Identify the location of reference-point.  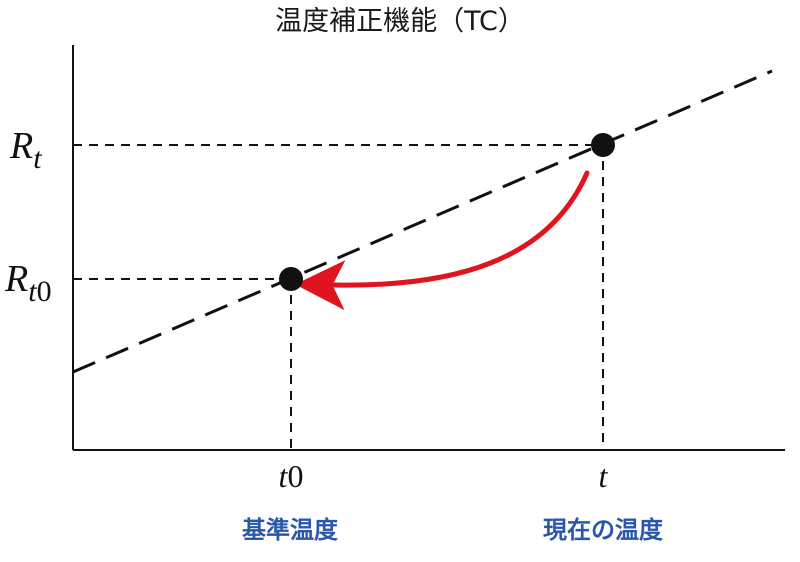
(291, 279).